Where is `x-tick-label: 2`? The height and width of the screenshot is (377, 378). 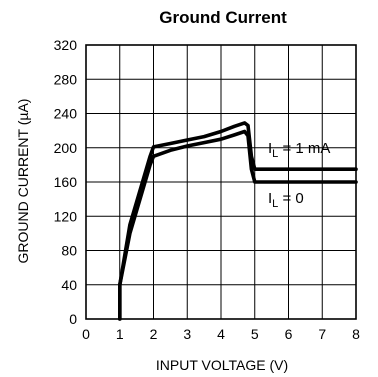
x-tick-label: 2 is located at coordinates (154, 334).